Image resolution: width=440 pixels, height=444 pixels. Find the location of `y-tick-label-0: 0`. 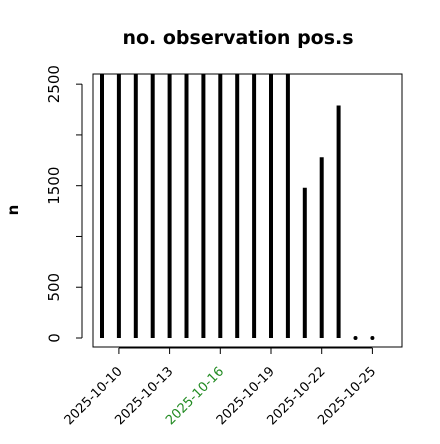

y-tick-label-0: 0 is located at coordinates (54, 338).